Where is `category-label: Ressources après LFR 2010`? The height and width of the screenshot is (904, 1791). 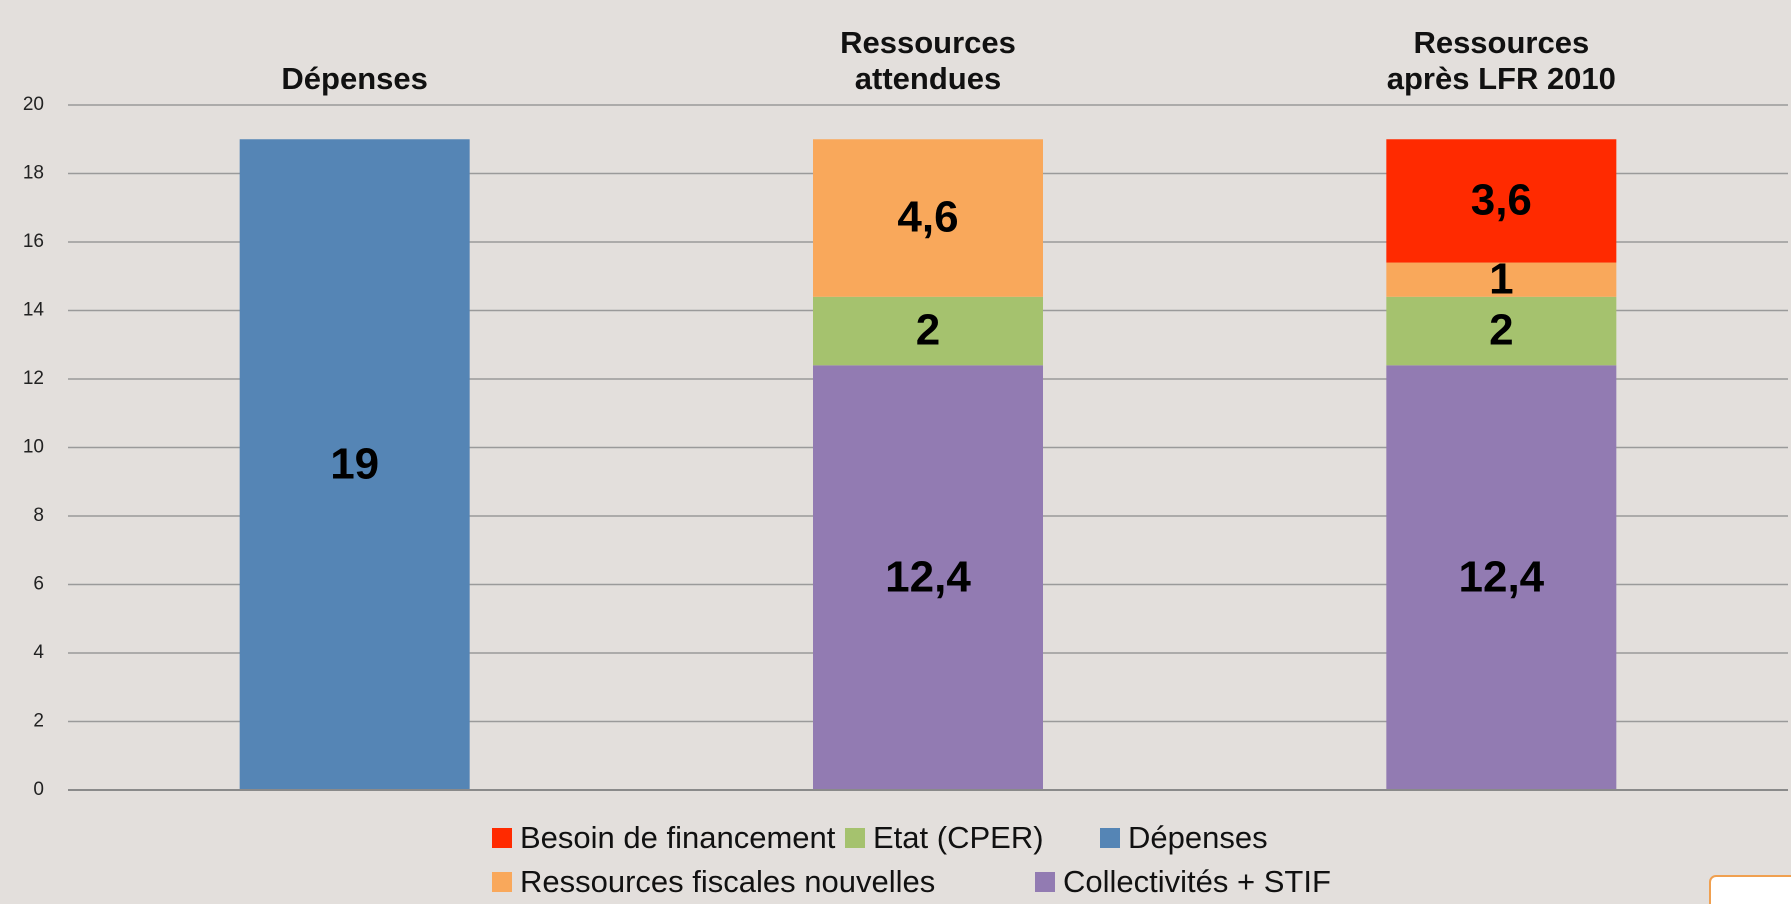
category-label: Ressources après LFR 2010 is located at coordinates (1501, 60).